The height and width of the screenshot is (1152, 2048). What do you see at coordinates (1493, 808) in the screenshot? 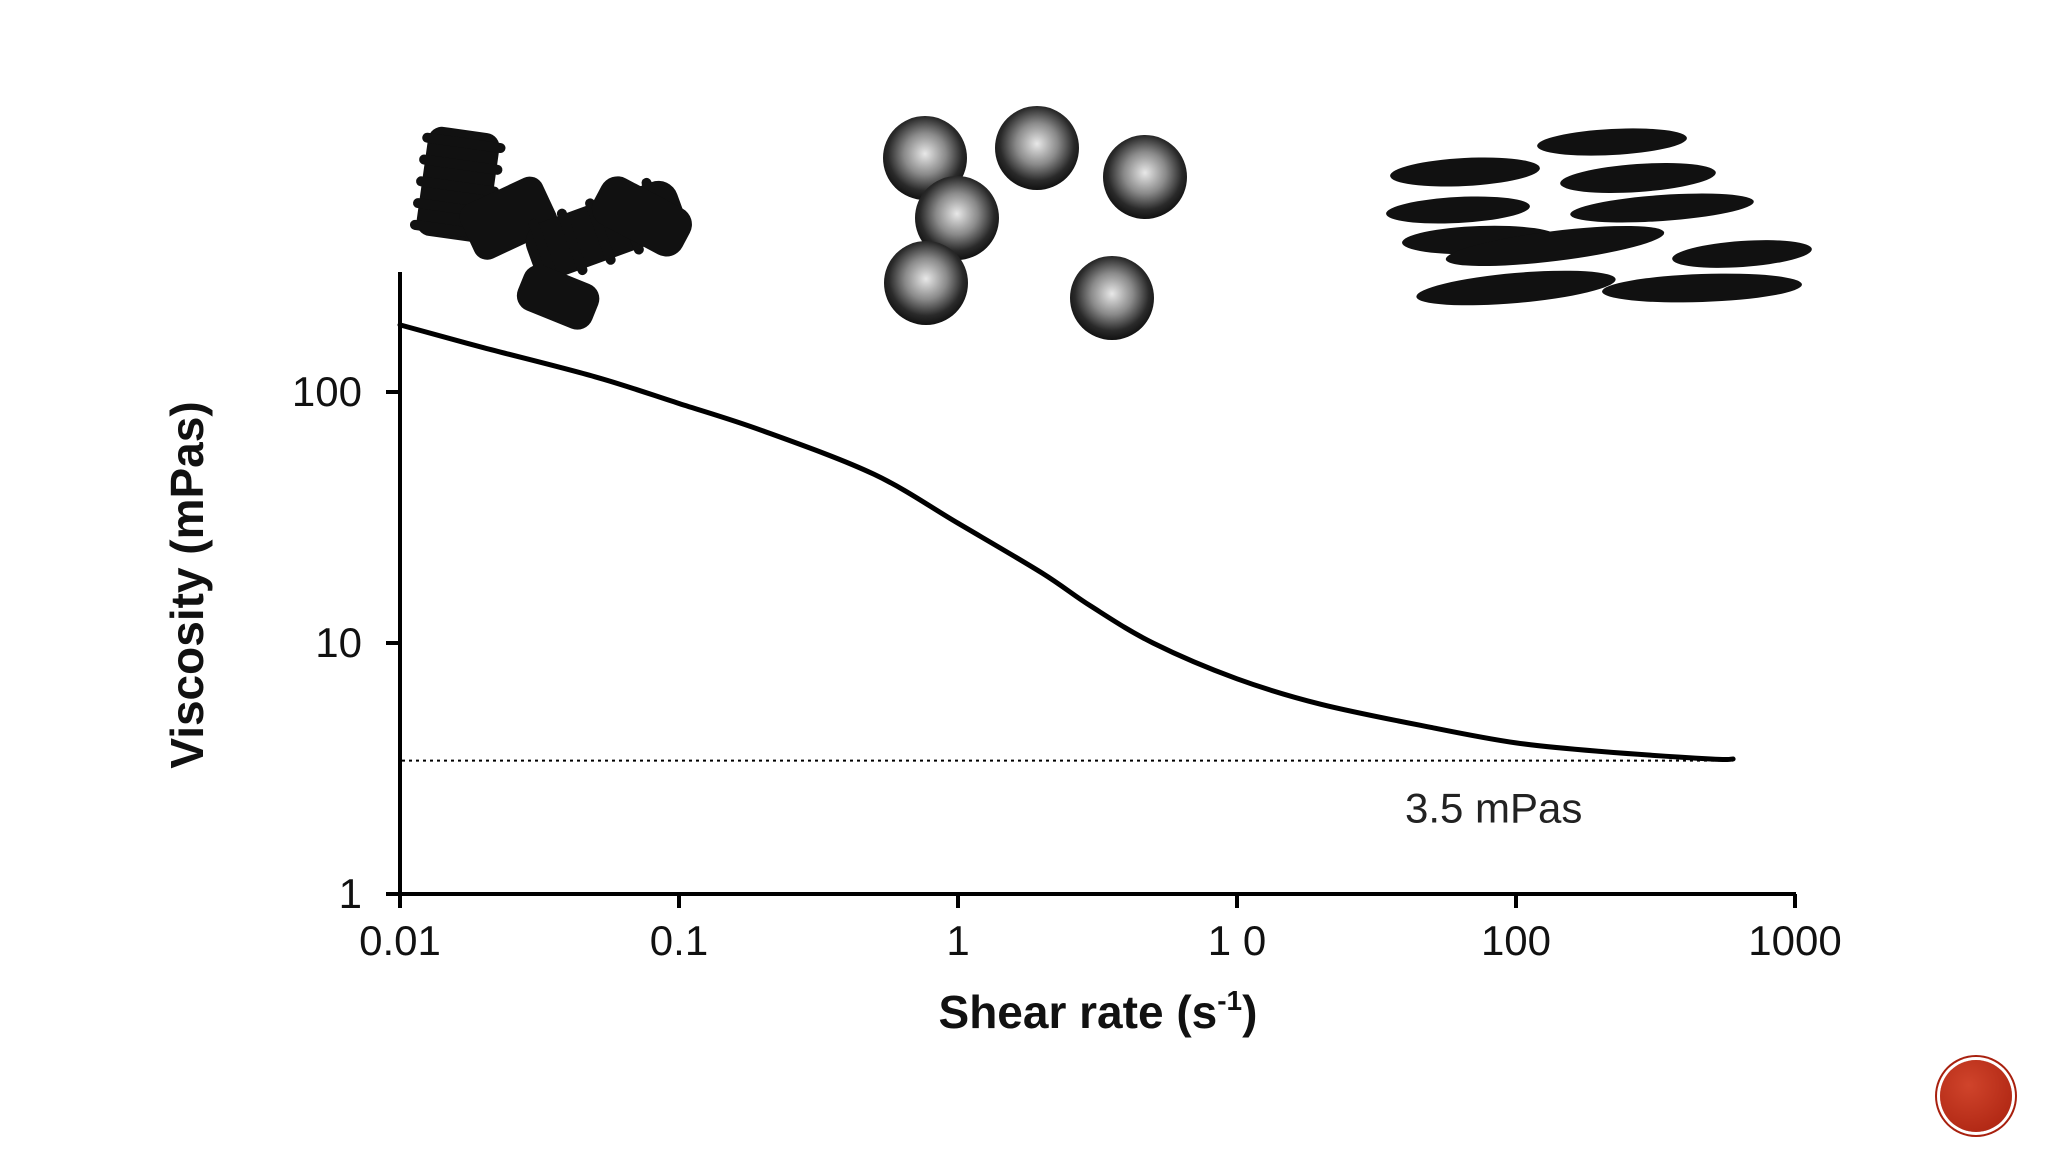
I see `reference-label: 3.5 mPas` at bounding box center [1493, 808].